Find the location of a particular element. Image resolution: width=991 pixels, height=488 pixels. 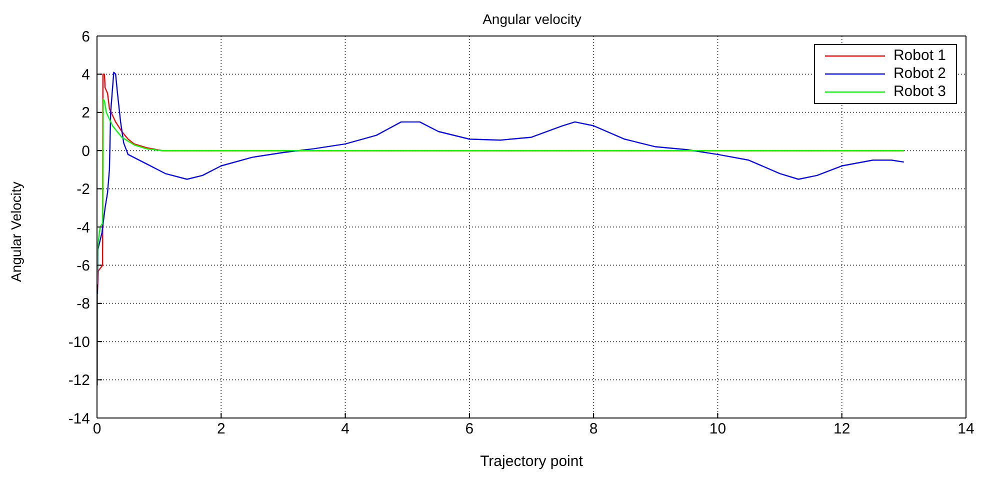

y-tick-label: -14 is located at coordinates (79, 419).